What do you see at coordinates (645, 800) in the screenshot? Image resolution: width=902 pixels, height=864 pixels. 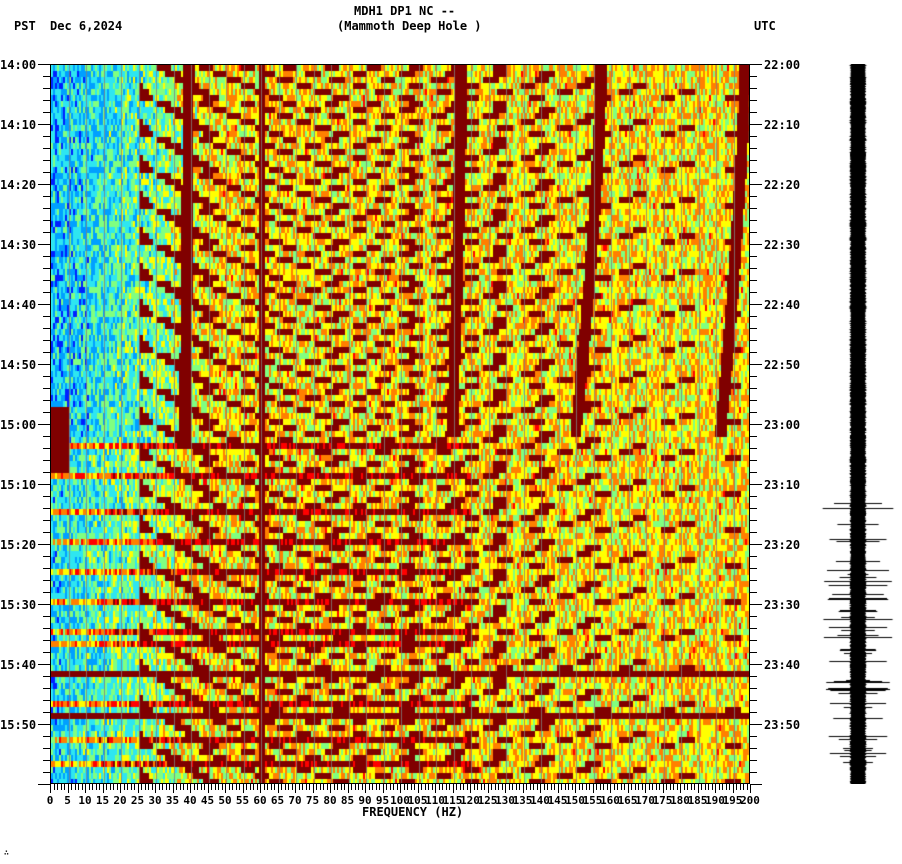 I see `frequency-label: 170` at bounding box center [645, 800].